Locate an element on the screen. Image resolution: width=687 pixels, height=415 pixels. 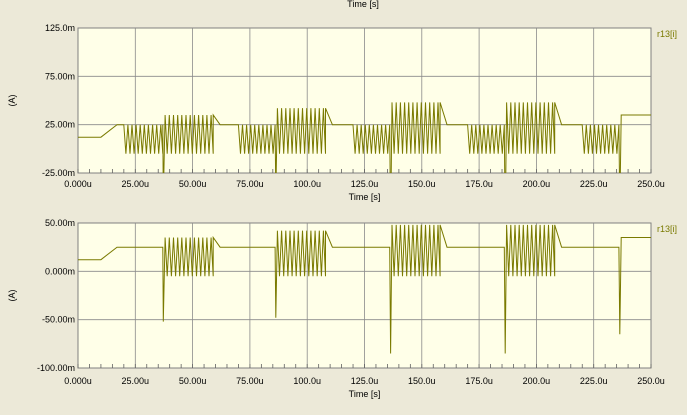
y-tick-label: -100.00m is located at coordinates (56, 368).